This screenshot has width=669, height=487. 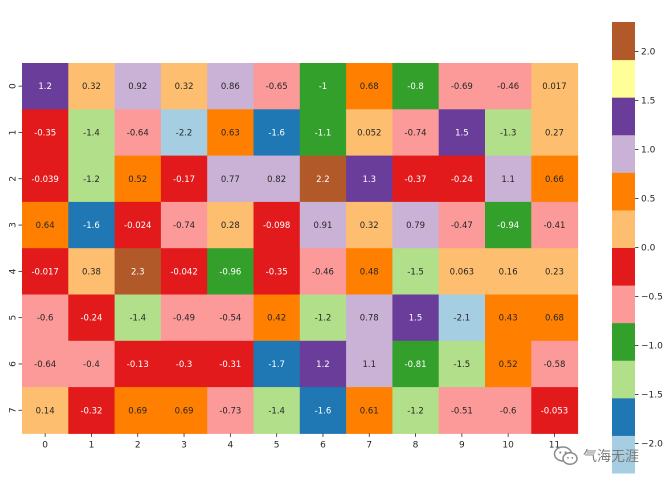 I want to click on y-tick-label: 5, so click(x=14, y=318).